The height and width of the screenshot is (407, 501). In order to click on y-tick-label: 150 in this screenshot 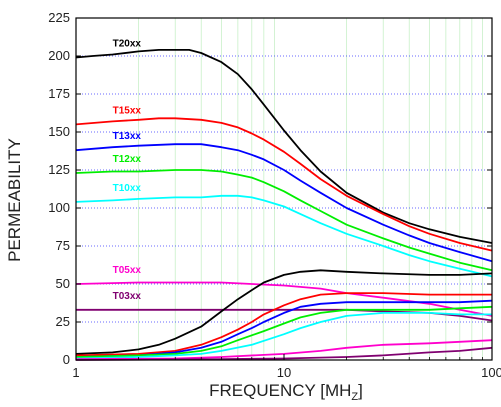, I will do `click(59, 131)`.